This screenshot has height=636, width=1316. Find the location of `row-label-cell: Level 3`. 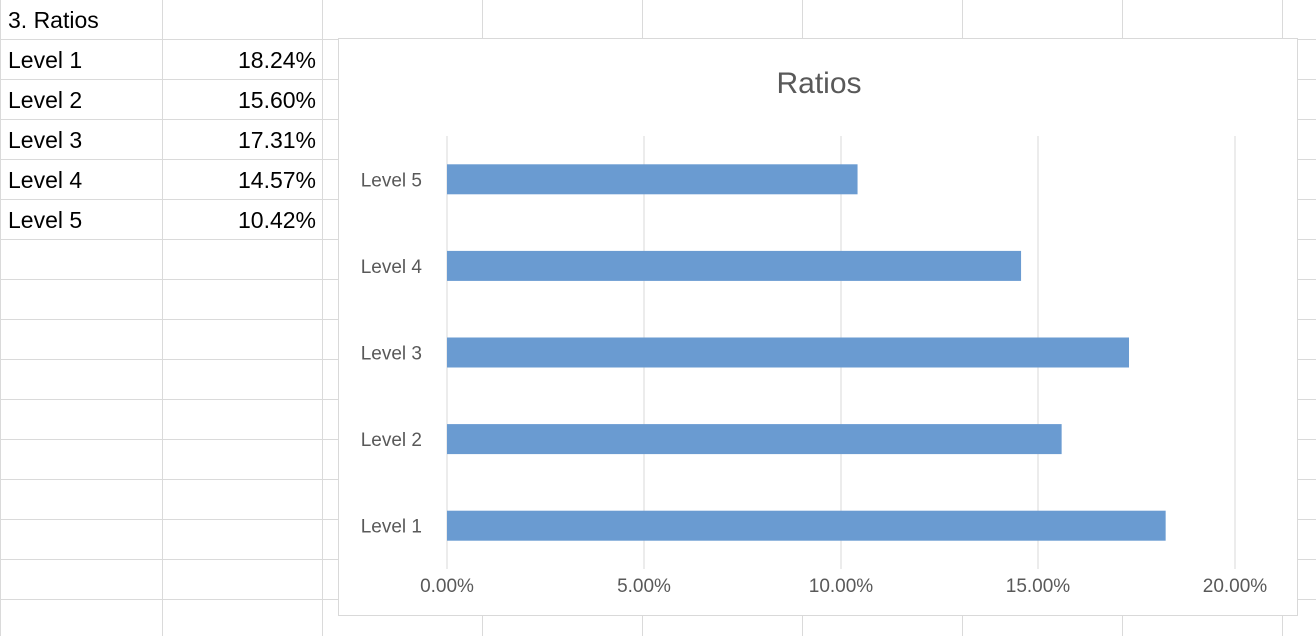

row-label-cell: Level 3 is located at coordinates (45, 140).